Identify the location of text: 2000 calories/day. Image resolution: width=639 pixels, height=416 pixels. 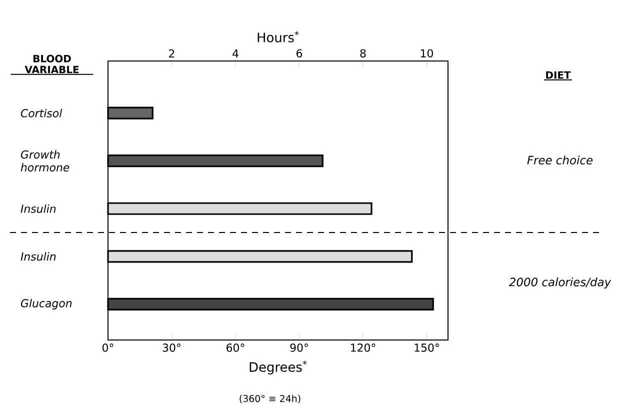
(560, 283).